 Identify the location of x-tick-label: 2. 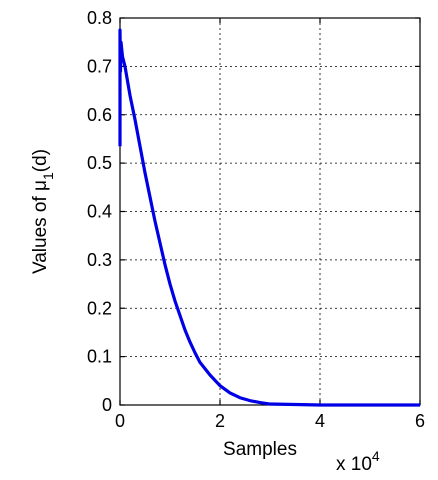
(220, 421).